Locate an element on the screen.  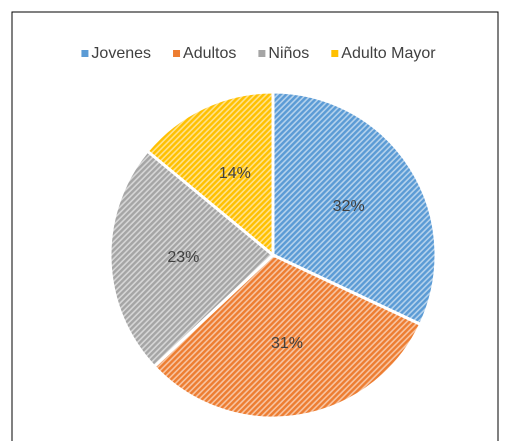
legend-label: Jovenes is located at coordinates (121, 53).